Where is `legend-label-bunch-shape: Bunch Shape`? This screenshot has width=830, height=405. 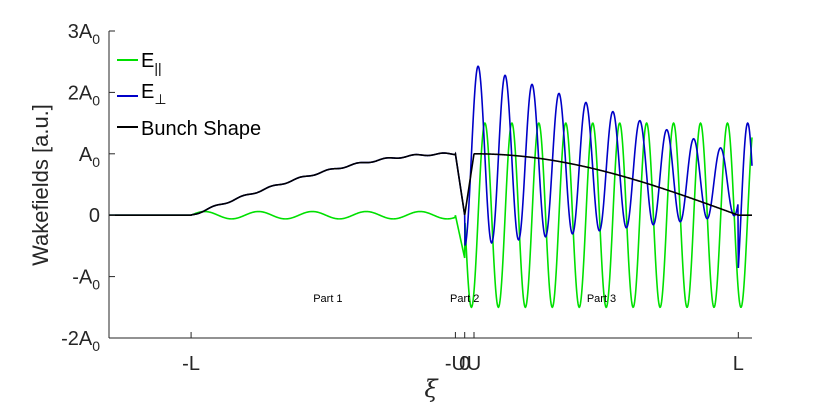 legend-label-bunch-shape: Bunch Shape is located at coordinates (201, 129).